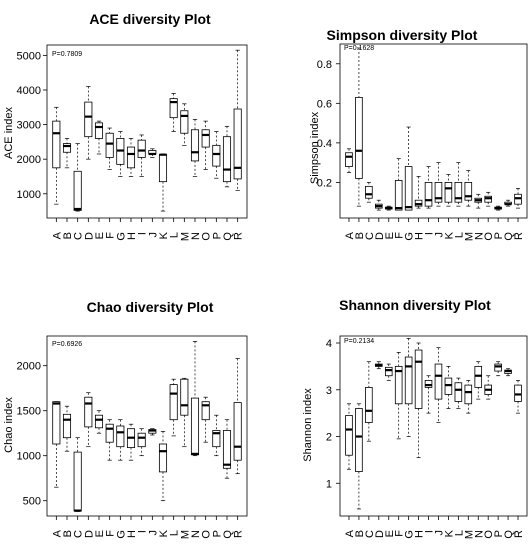  Describe the element at coordinates (29, 160) in the screenshot. I see `ace-y-tick-label: 2000` at that location.